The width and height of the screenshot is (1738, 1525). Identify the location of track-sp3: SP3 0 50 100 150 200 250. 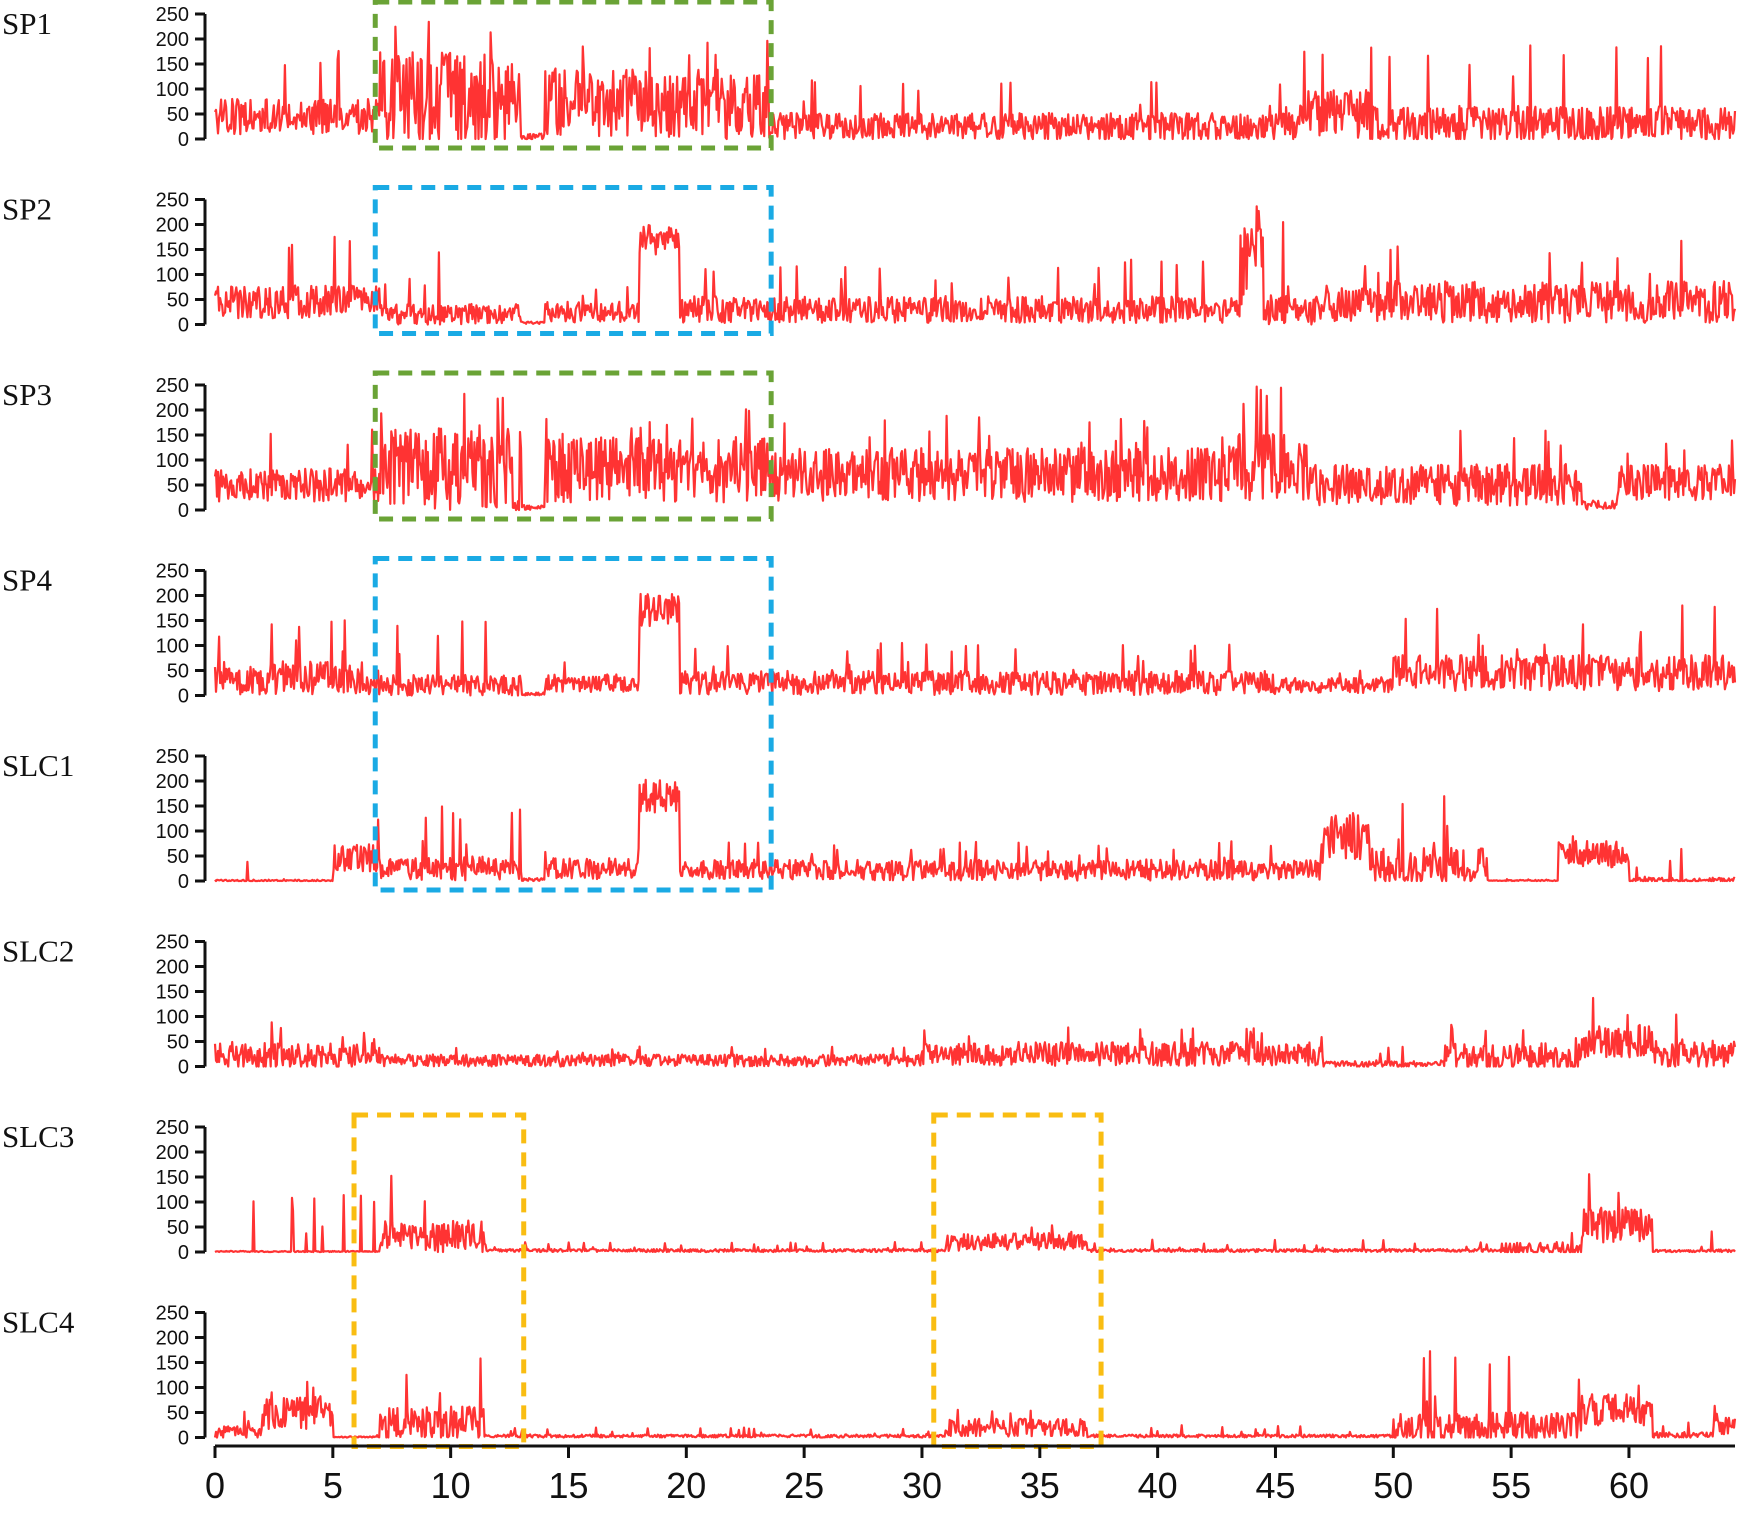
(869, 448).